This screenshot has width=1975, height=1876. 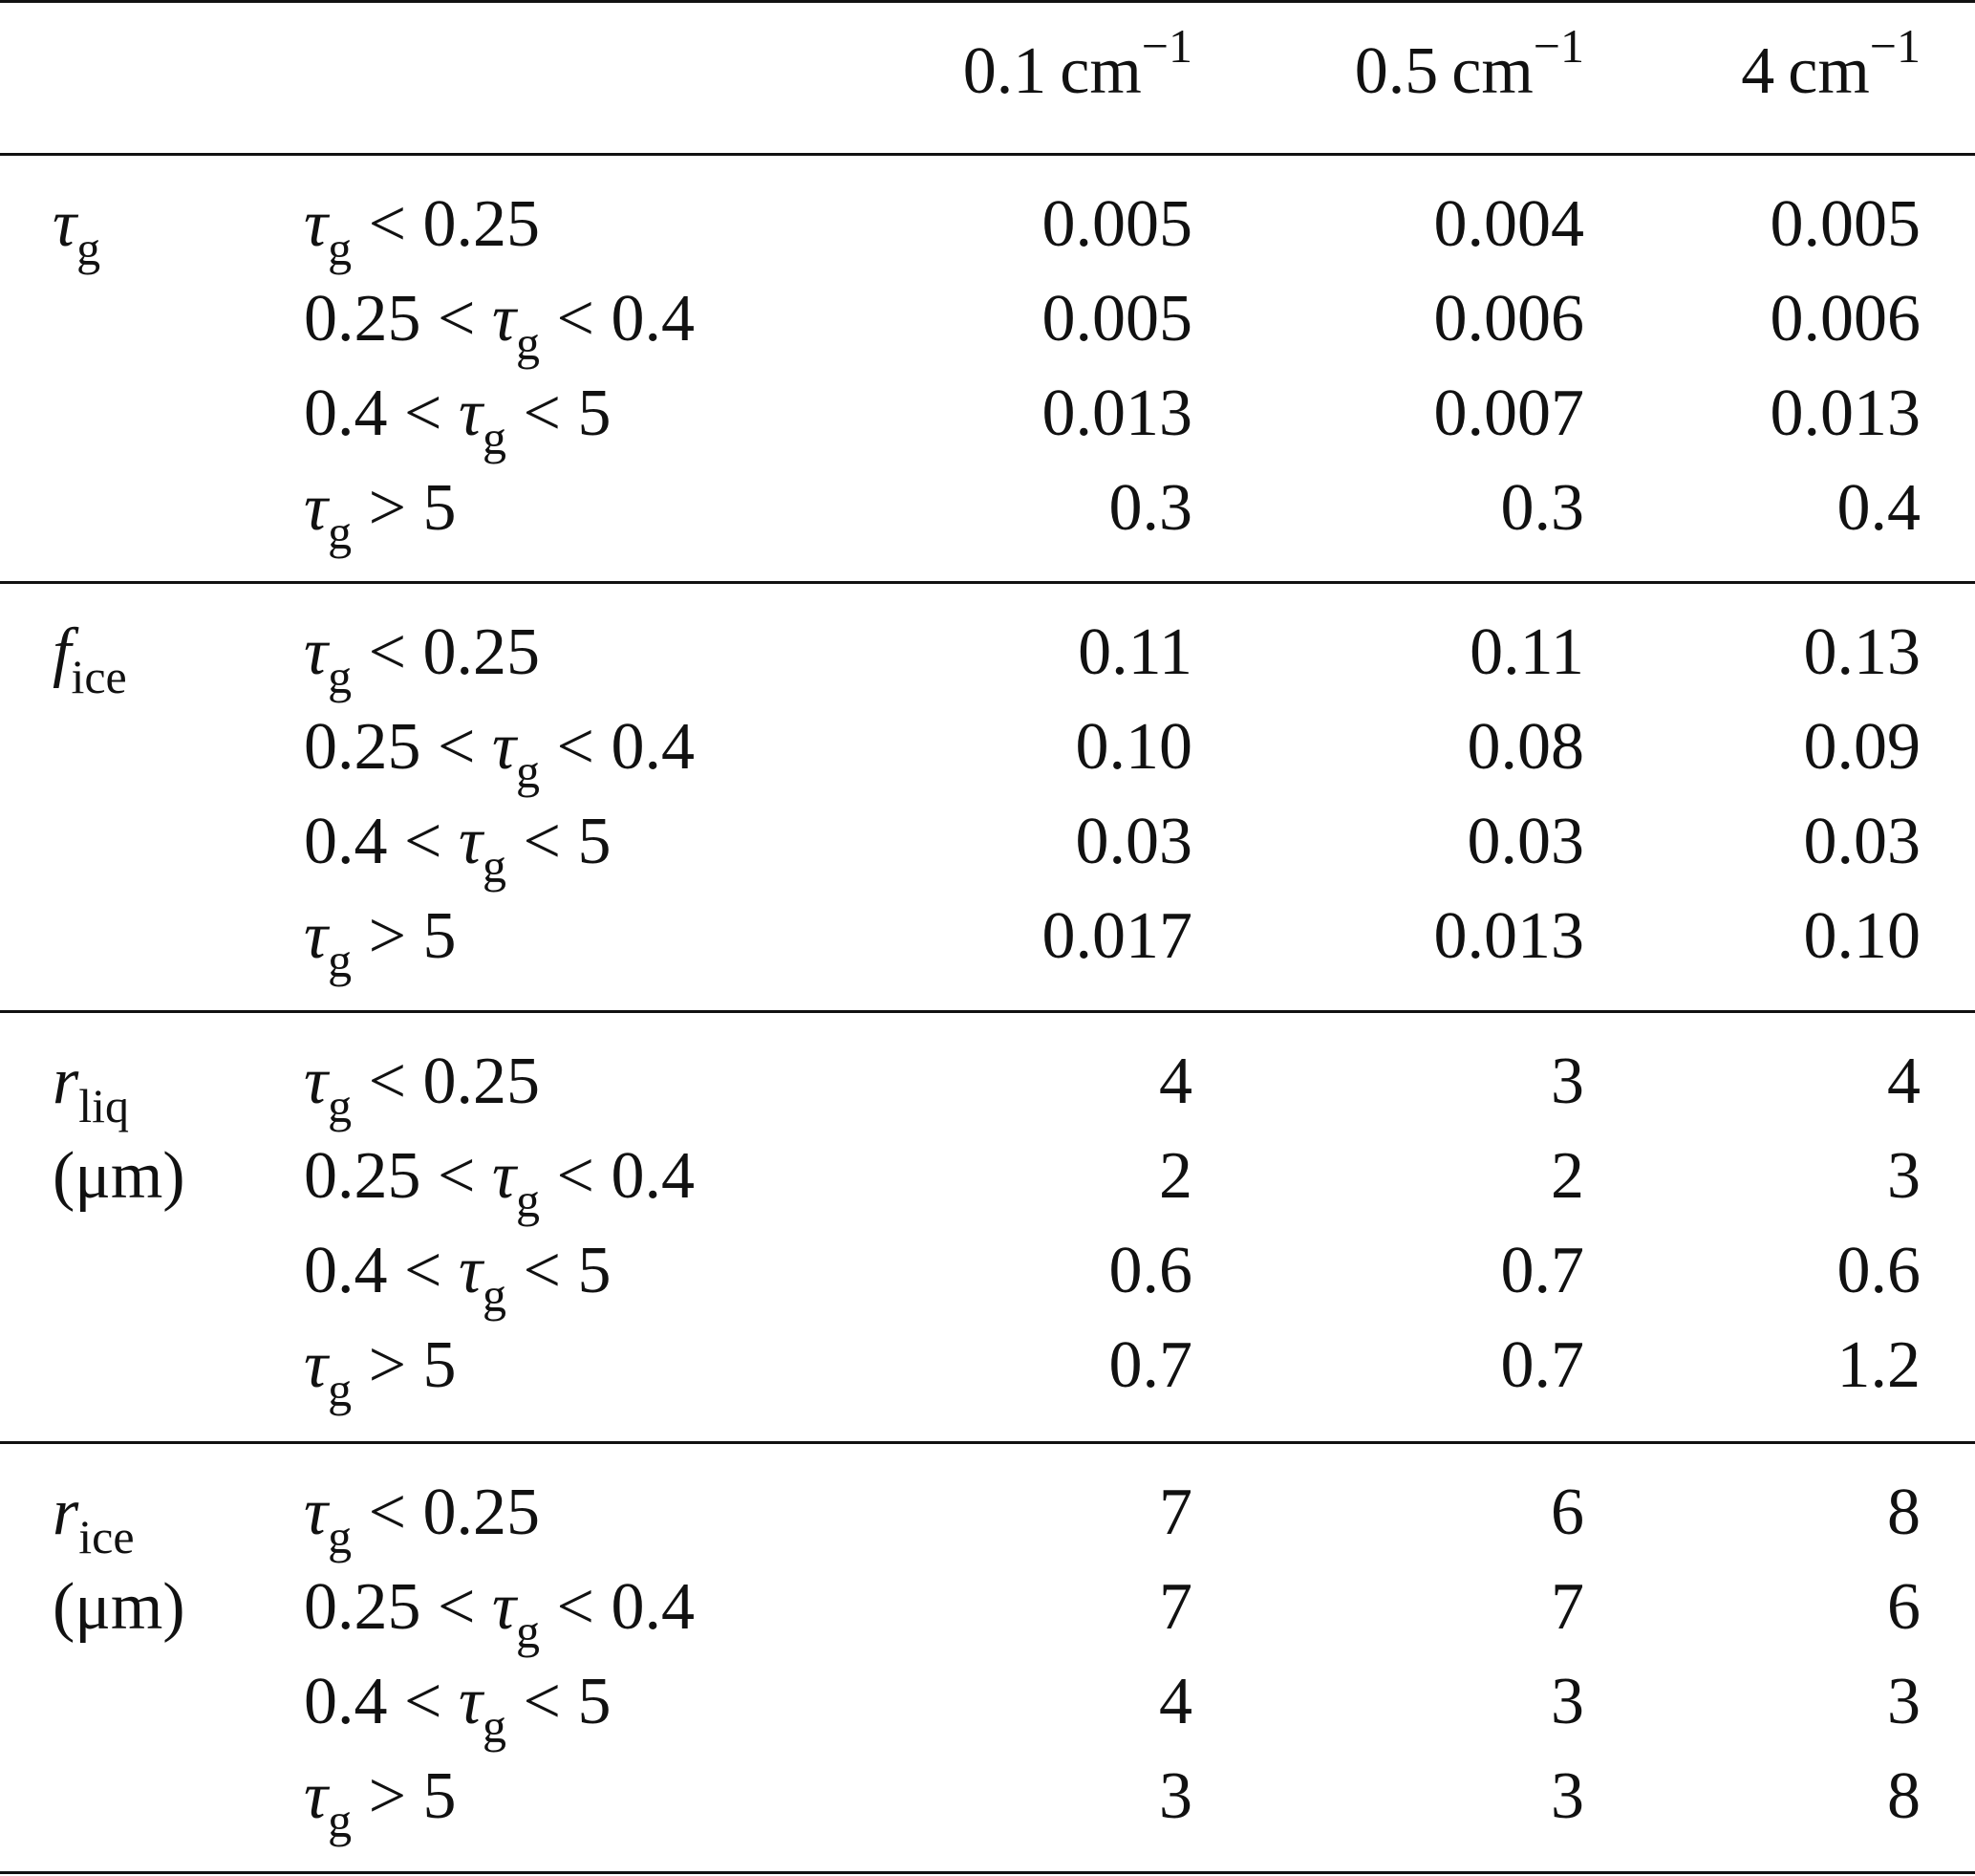 I want to click on group-subscript: liq, so click(x=104, y=1105).